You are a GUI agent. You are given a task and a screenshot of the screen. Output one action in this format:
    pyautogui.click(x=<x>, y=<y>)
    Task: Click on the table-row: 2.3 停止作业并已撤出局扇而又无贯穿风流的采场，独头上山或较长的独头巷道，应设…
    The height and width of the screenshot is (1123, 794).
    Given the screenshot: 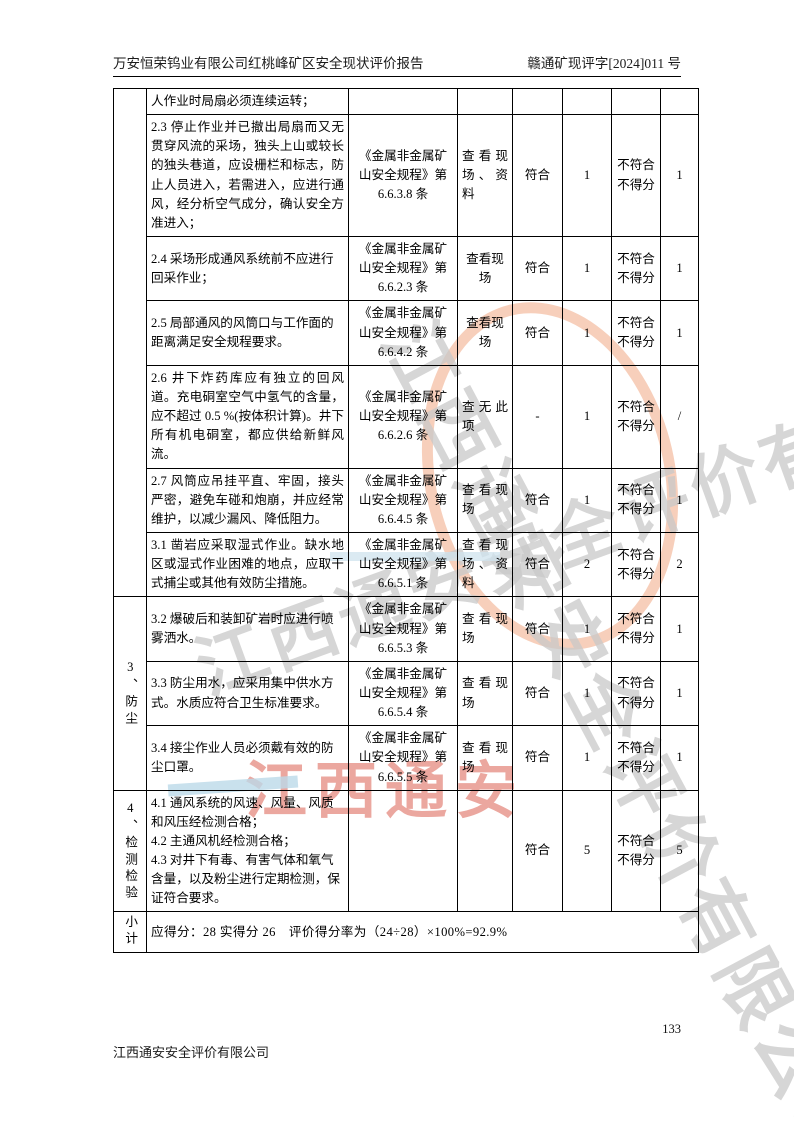 What is the action you would take?
    pyautogui.click(x=406, y=175)
    